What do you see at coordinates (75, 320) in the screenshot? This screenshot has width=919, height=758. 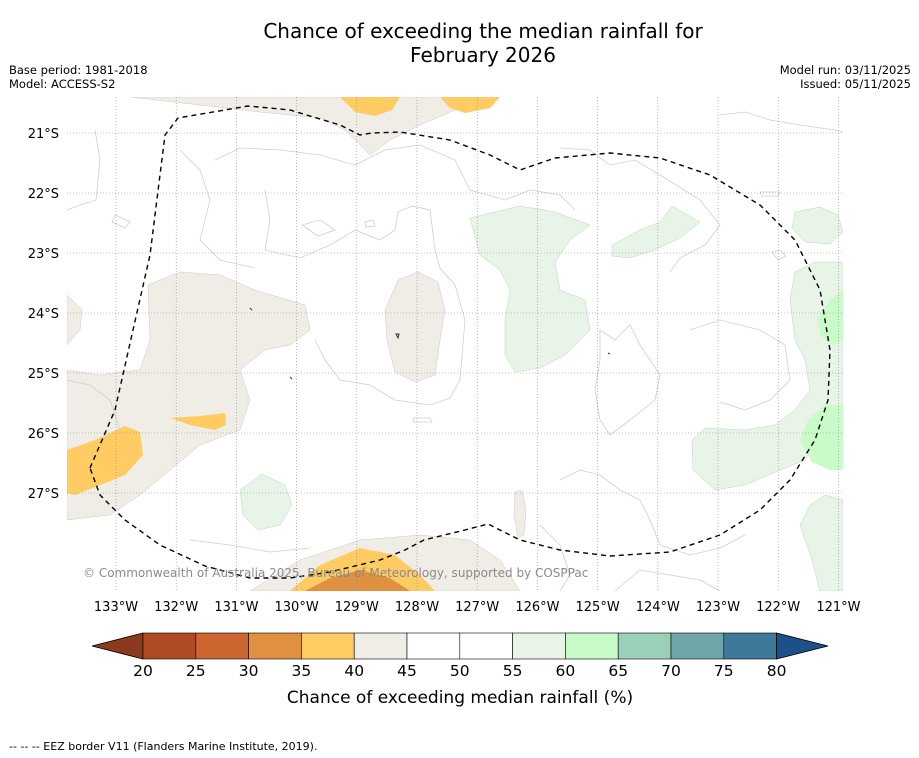 I see `region-40-45-nw` at bounding box center [75, 320].